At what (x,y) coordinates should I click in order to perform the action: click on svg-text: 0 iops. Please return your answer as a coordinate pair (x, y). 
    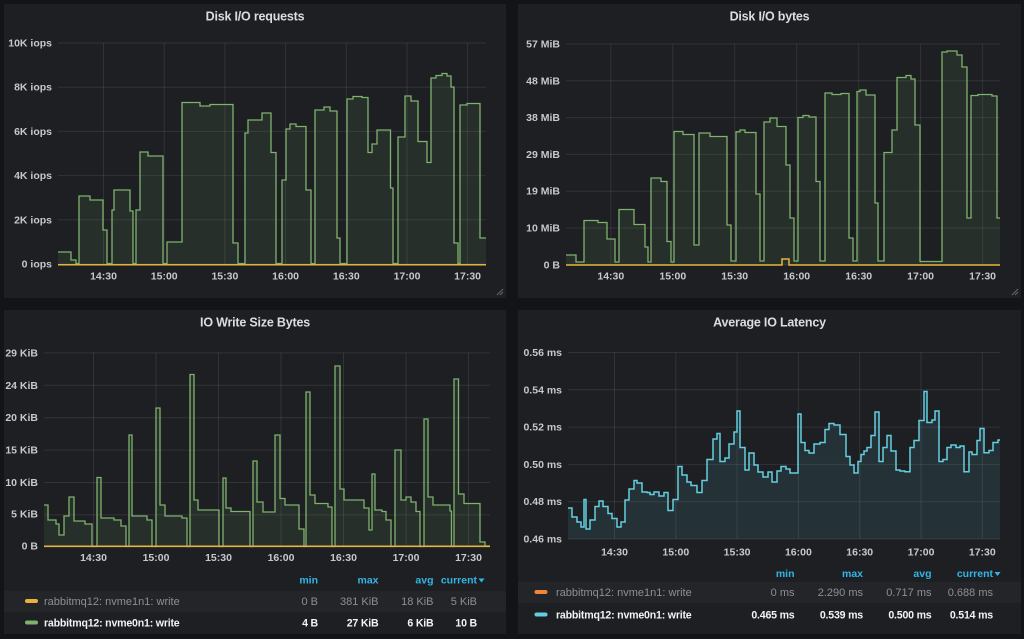
    Looking at the image, I should click on (37, 265).